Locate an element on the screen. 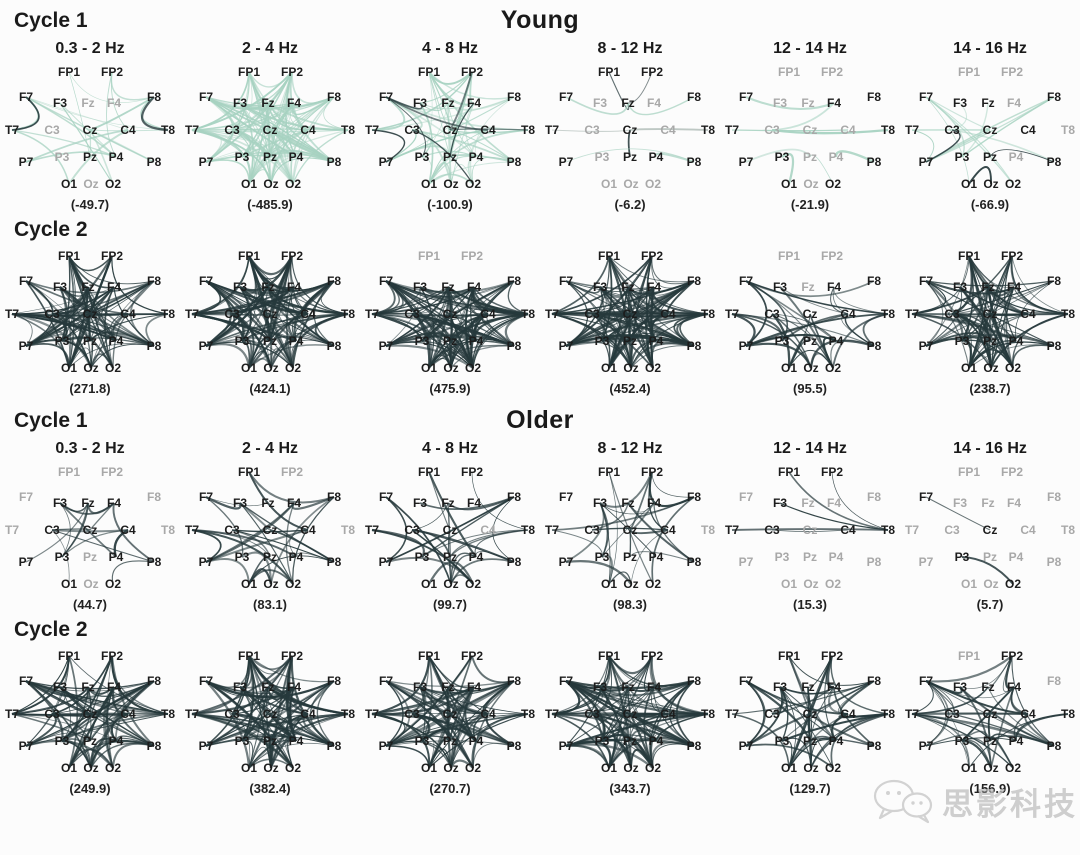  electrode-label-Cz: Cz is located at coordinates (810, 530).